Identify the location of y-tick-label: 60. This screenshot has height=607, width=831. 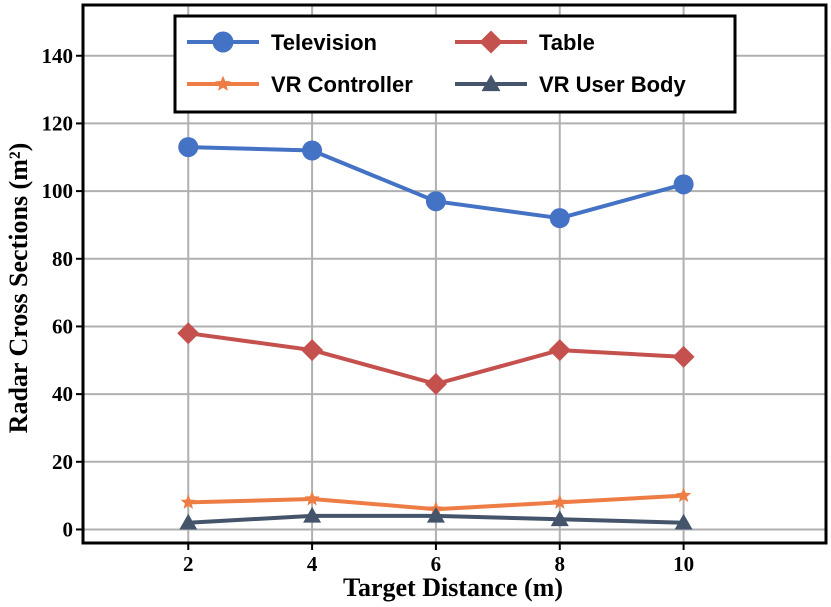
(62, 326).